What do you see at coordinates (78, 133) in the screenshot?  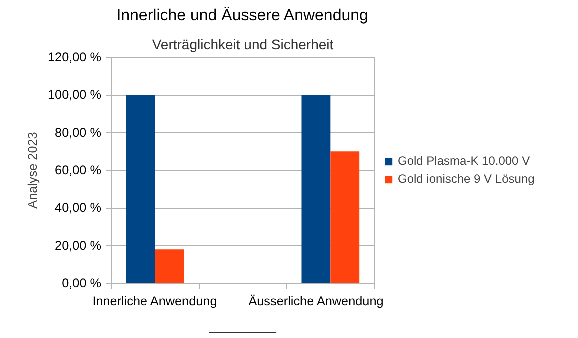 I see `y-tick-label: 80,00 %` at bounding box center [78, 133].